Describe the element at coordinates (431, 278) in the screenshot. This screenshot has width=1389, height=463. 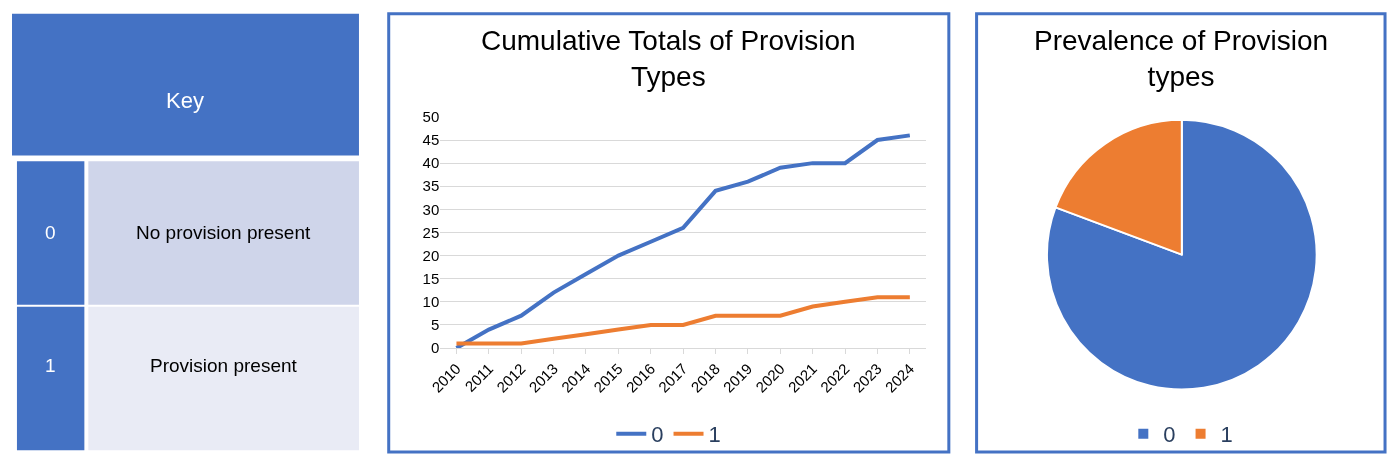
I see `y-tick-label: 15` at that location.